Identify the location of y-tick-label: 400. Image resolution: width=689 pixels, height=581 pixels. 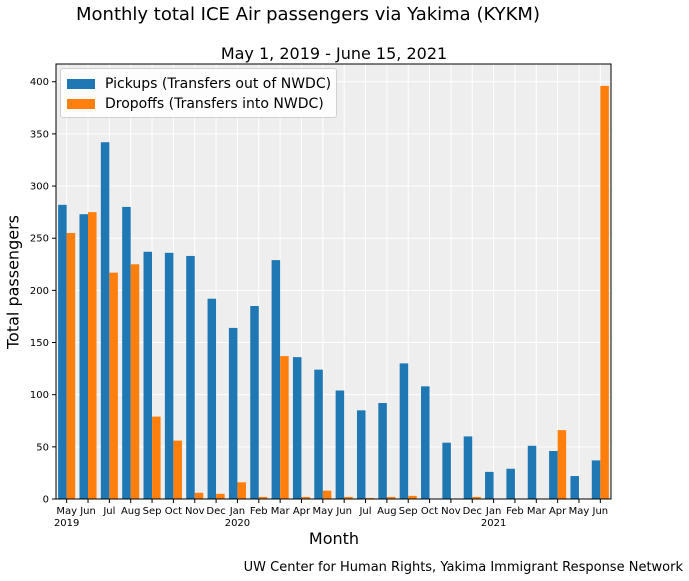
(39, 82).